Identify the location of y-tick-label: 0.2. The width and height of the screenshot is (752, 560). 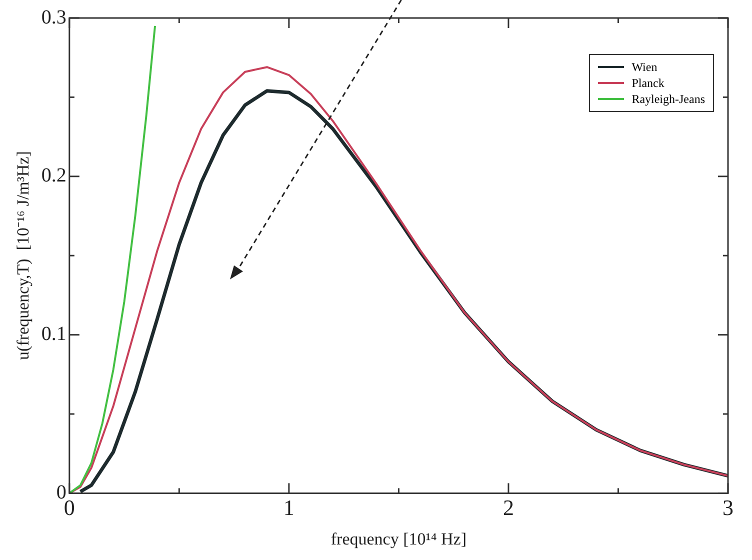
(53, 175).